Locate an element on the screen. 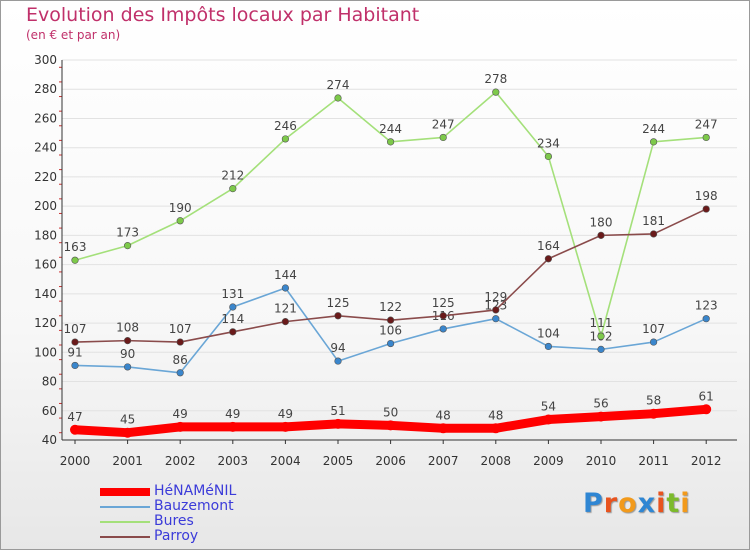 This screenshot has width=750, height=550. y-tick-label: 180 is located at coordinates (45, 235).